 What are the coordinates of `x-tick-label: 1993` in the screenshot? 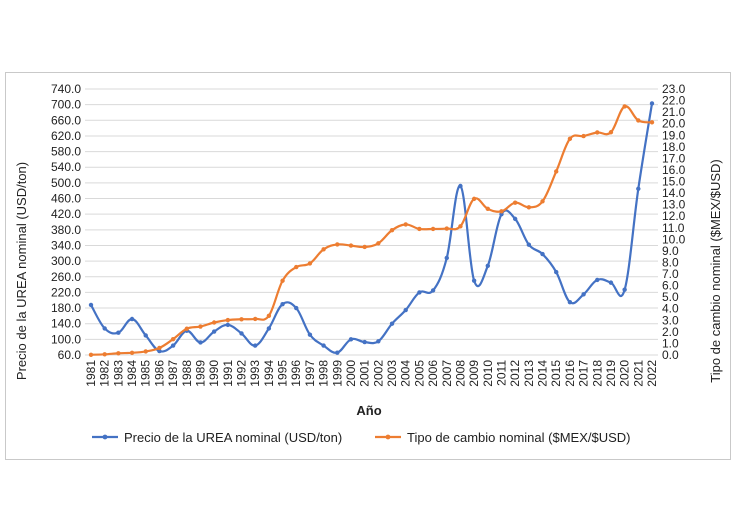 It's located at (255, 373).